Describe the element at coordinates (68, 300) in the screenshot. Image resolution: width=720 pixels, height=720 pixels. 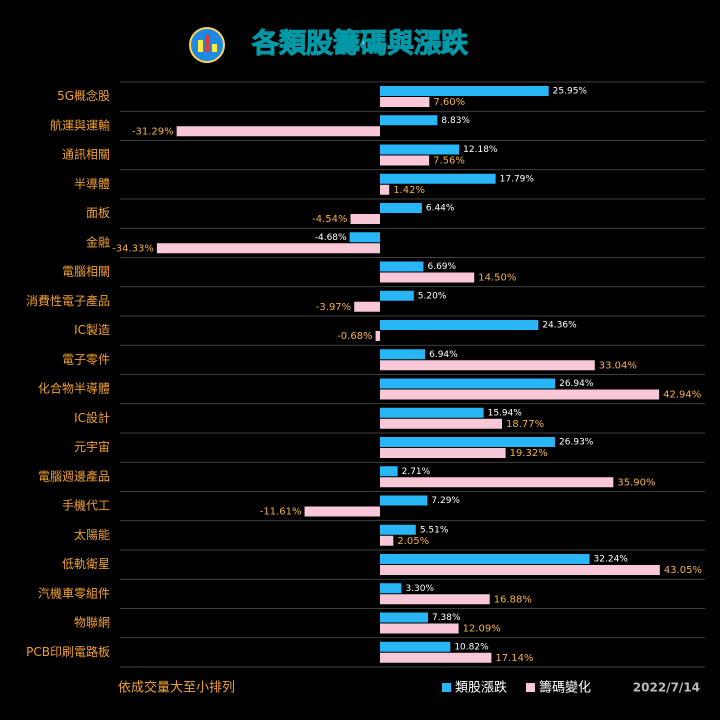
I see `category-label: 消費性電子產品` at that location.